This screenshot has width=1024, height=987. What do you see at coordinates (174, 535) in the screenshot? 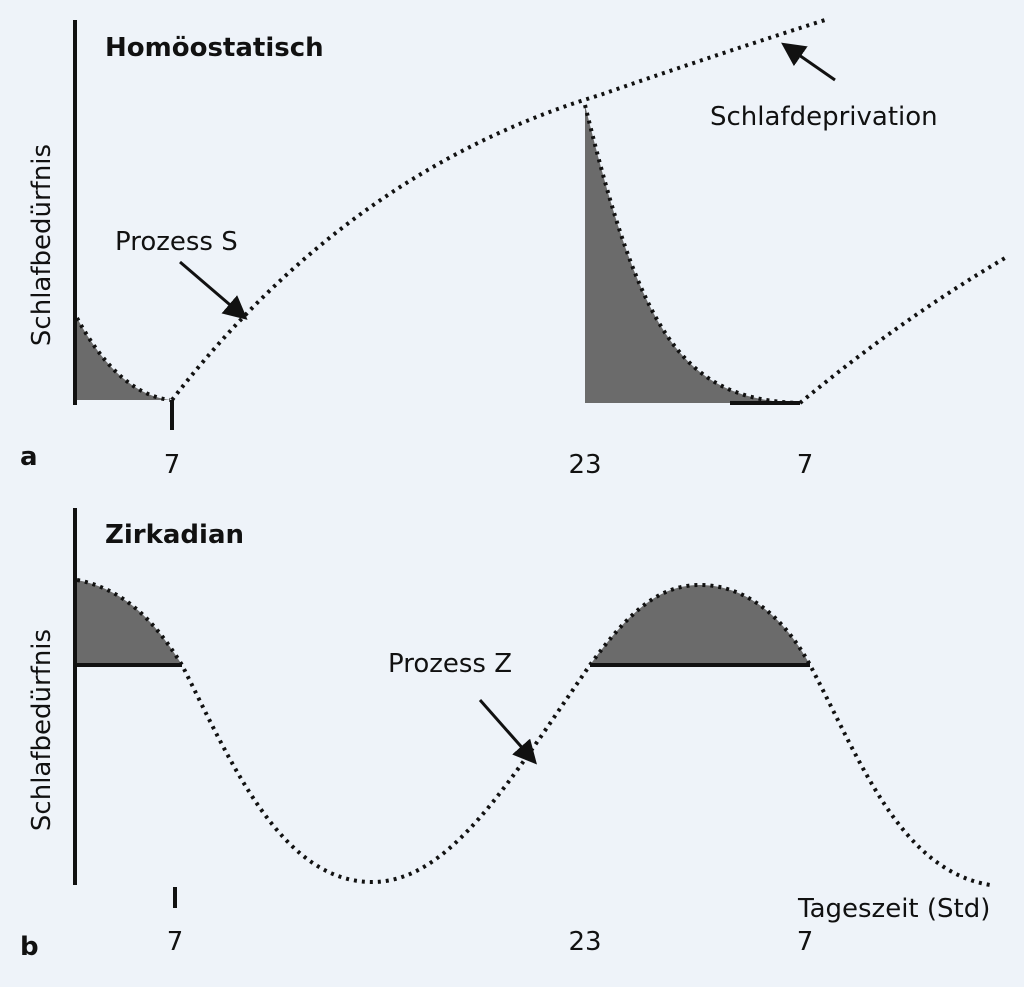
I see `title: Zirkadian` at bounding box center [174, 535].